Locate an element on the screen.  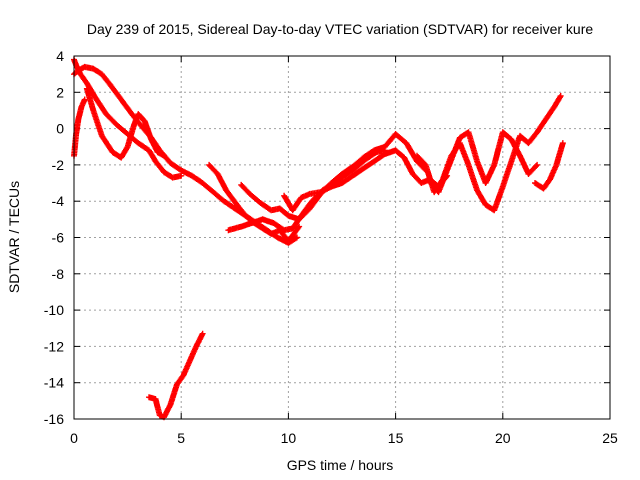
y-tick-label: -8 is located at coordinates (58, 274).